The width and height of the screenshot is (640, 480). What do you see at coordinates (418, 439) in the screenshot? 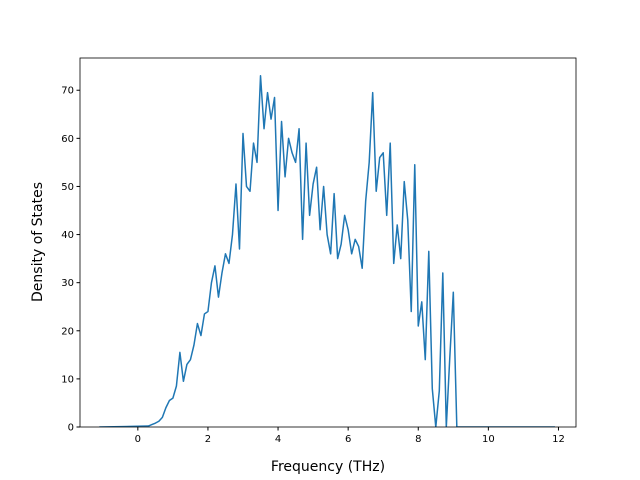
I see `x-tick-label: 8` at bounding box center [418, 439].